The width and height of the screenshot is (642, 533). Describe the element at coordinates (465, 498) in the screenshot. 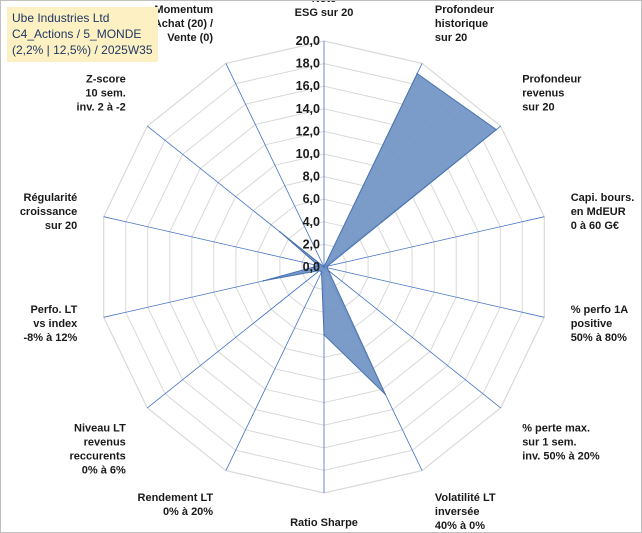

I see `axis-label-line: Volatilité LT` at that location.